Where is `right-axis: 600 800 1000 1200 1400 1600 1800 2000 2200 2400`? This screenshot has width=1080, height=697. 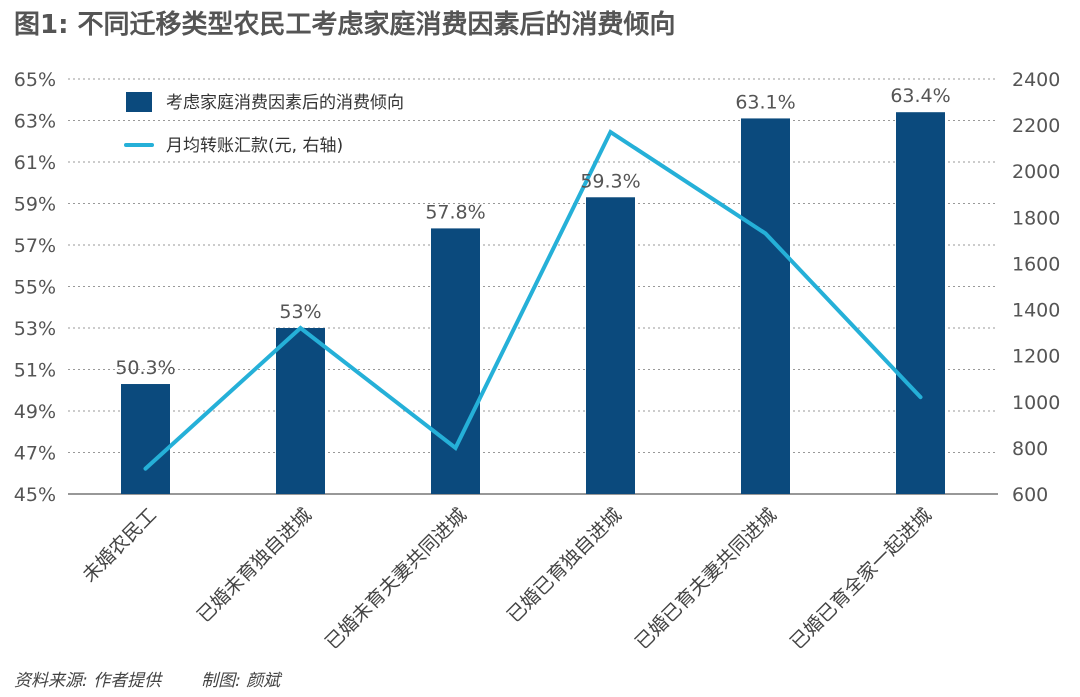 right-axis: 600 800 1000 1200 1400 1600 1800 2000 2200 2400 is located at coordinates (1036, 287).